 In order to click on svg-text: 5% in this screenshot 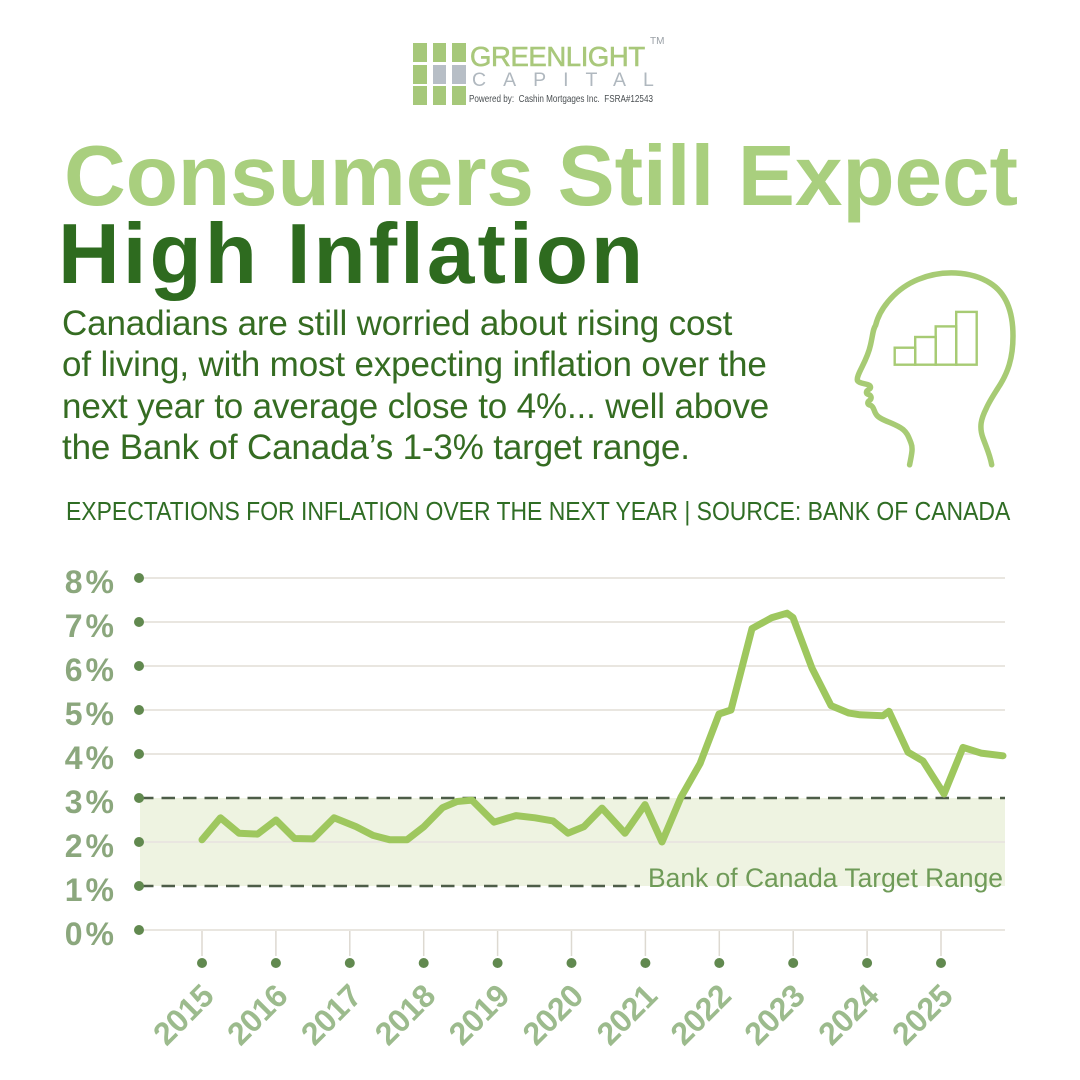, I will do `click(91, 714)`.